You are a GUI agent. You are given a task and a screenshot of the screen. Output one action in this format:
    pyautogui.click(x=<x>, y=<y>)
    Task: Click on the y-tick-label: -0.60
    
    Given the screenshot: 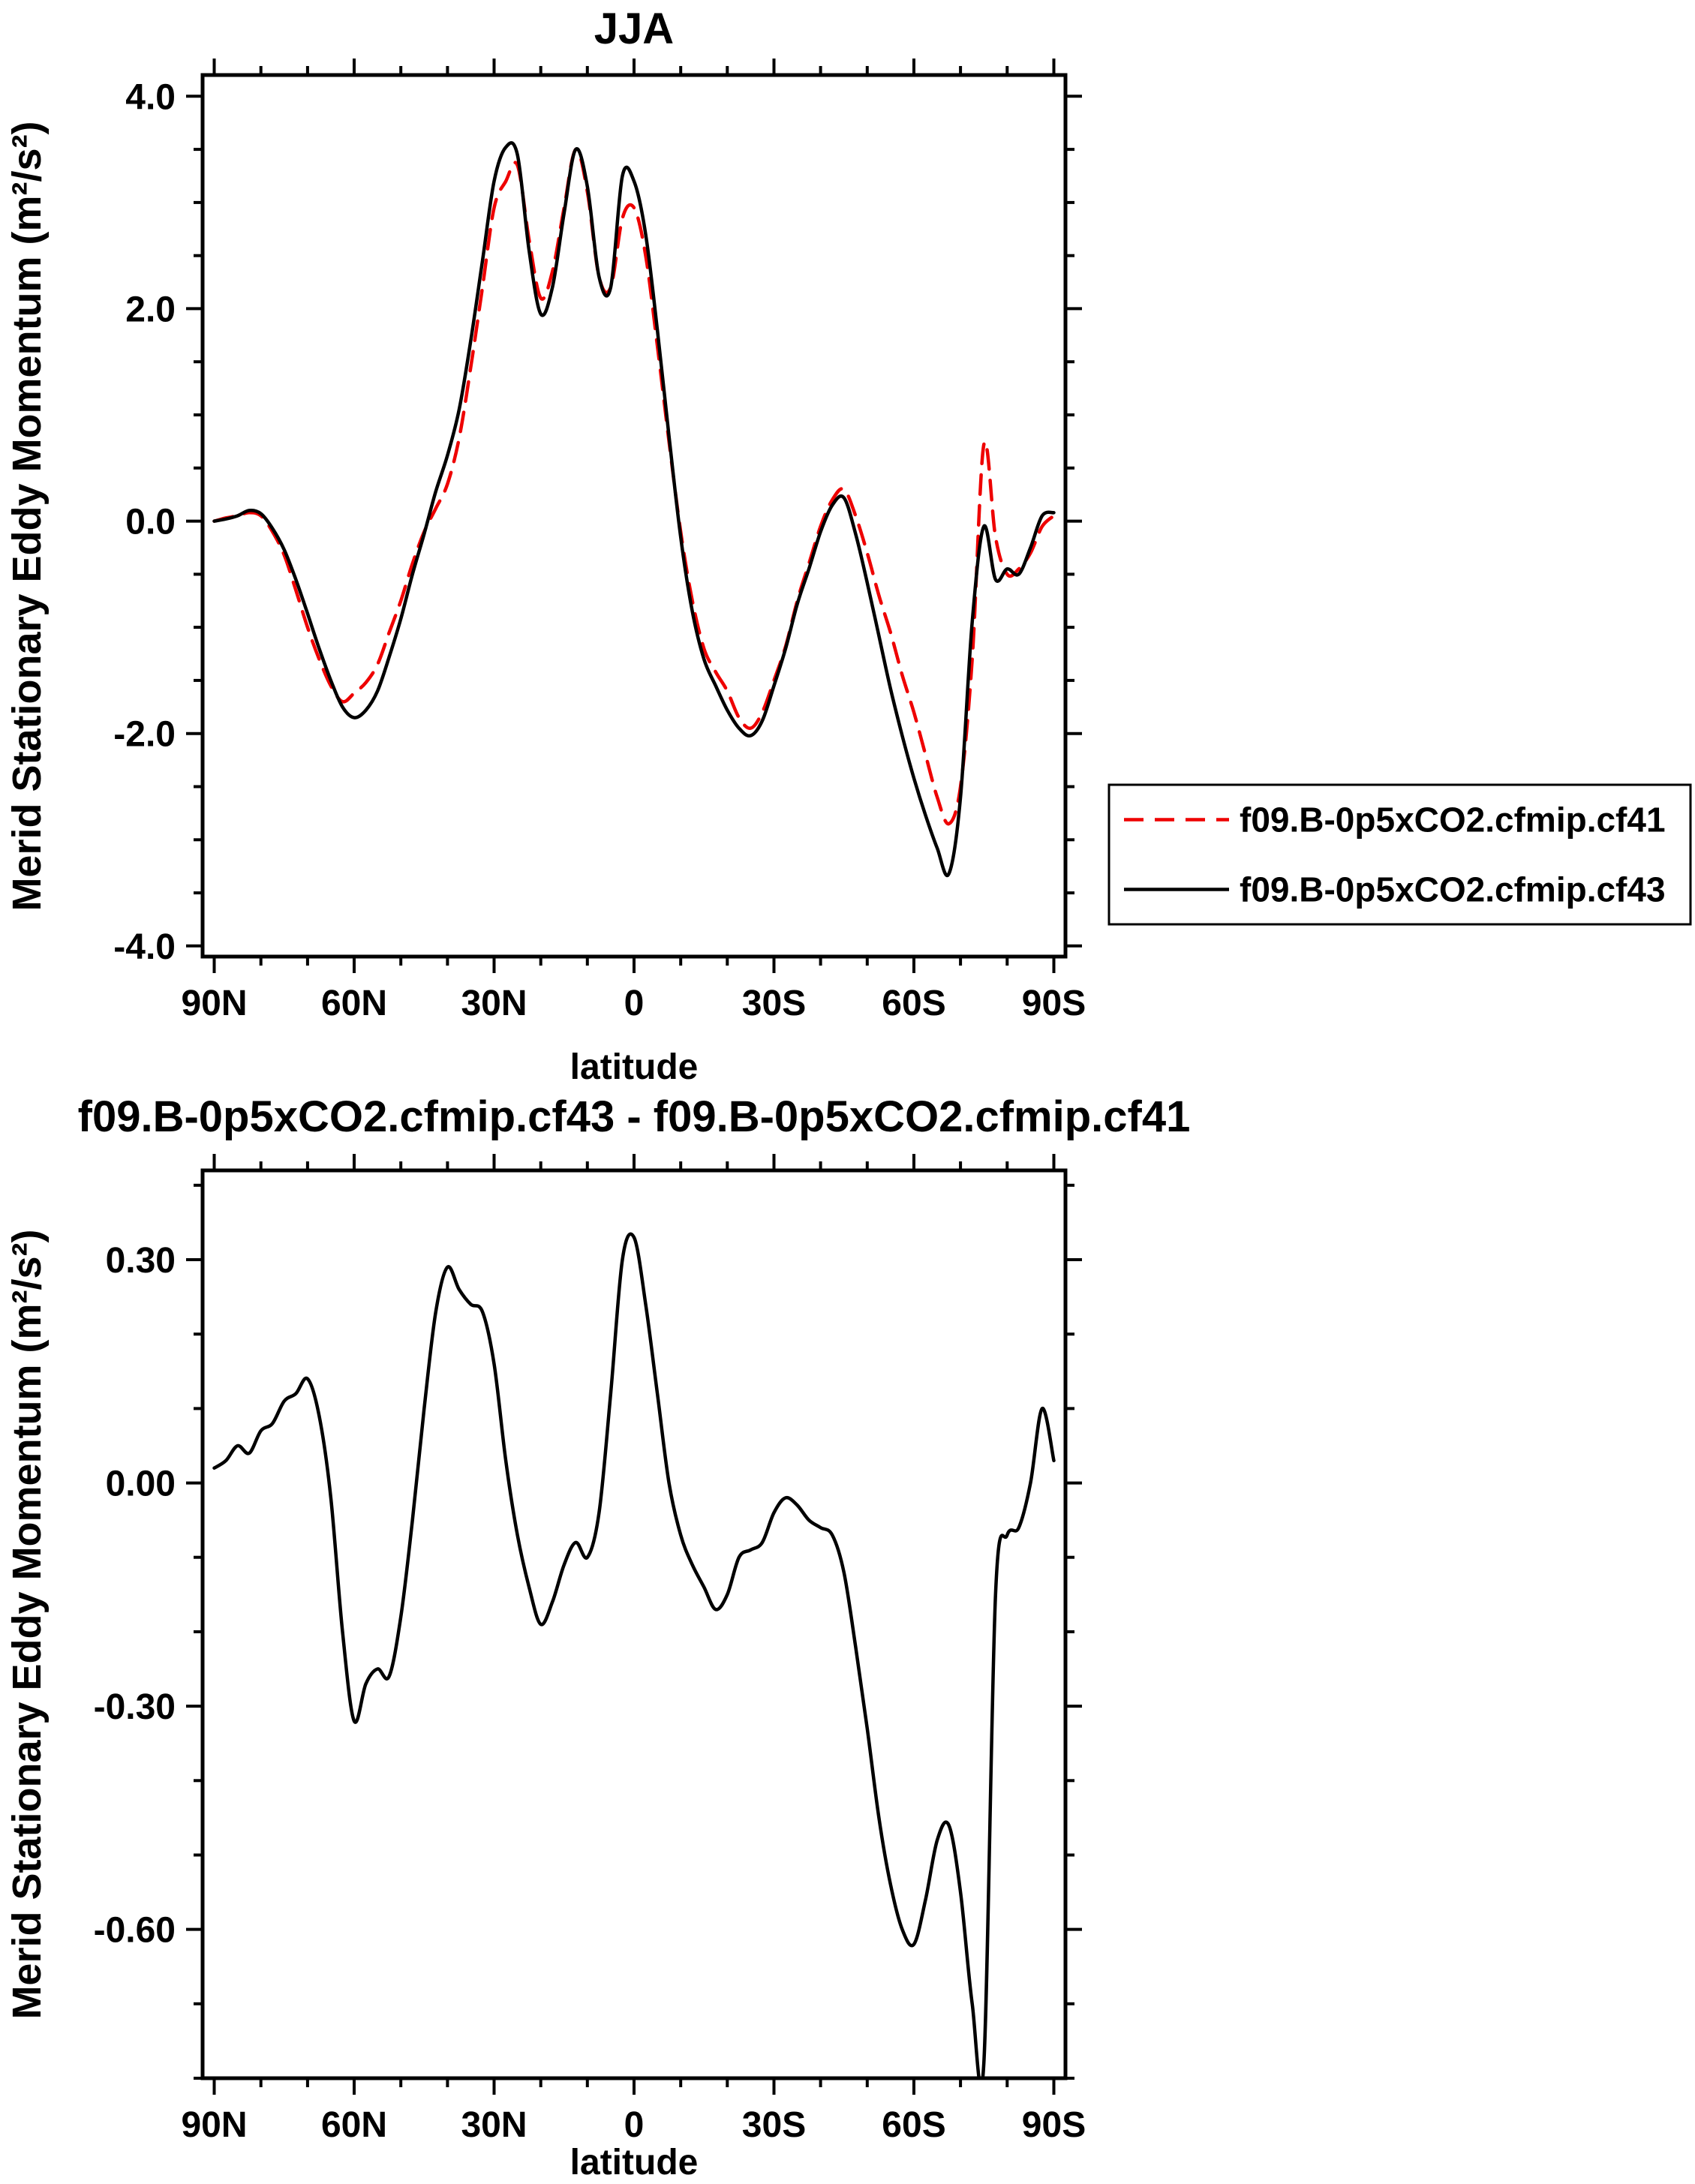 What is the action you would take?
    pyautogui.click(x=135, y=1931)
    